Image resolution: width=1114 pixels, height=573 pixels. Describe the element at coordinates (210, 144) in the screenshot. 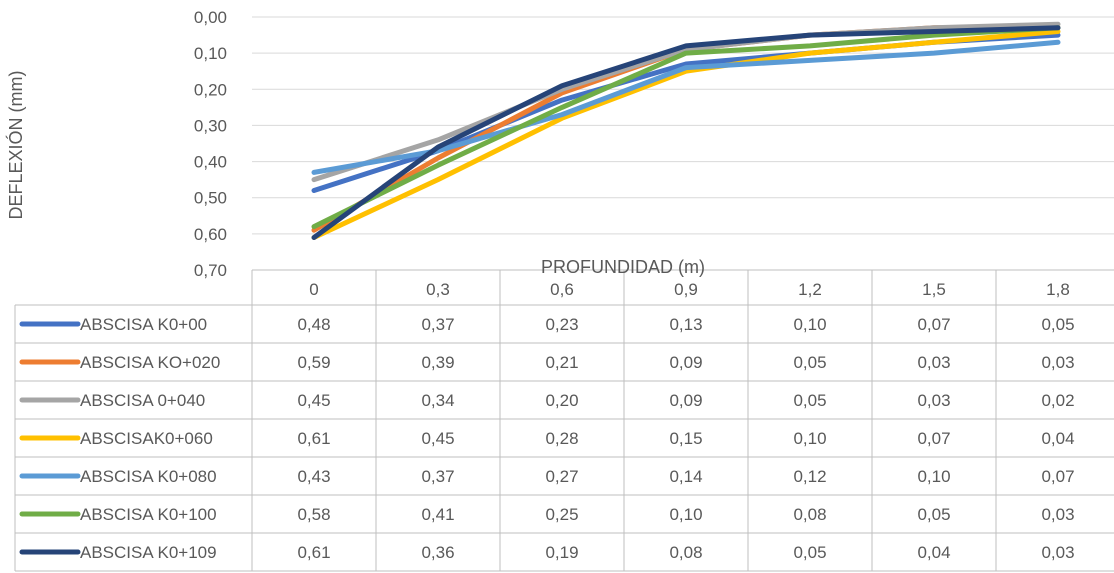

I see `y-axis-ticks: 0,00 0,10 0,20 0,30 0,40 0,50 0,60 0,70` at that location.